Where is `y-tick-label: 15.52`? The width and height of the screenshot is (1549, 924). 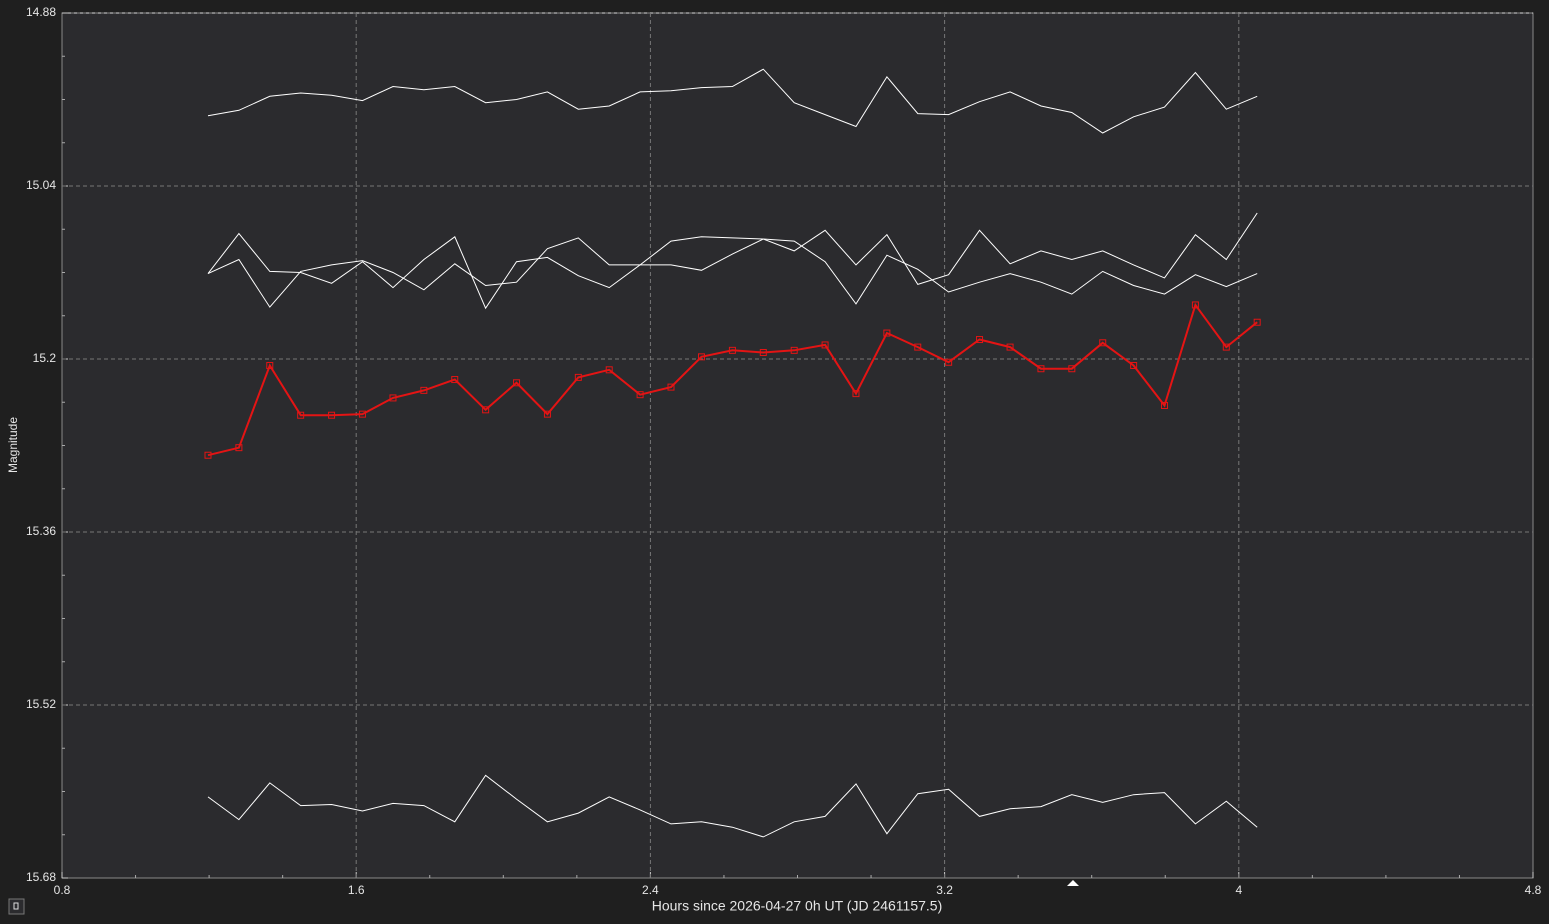
y-tick-label: 15.52 is located at coordinates (41, 704).